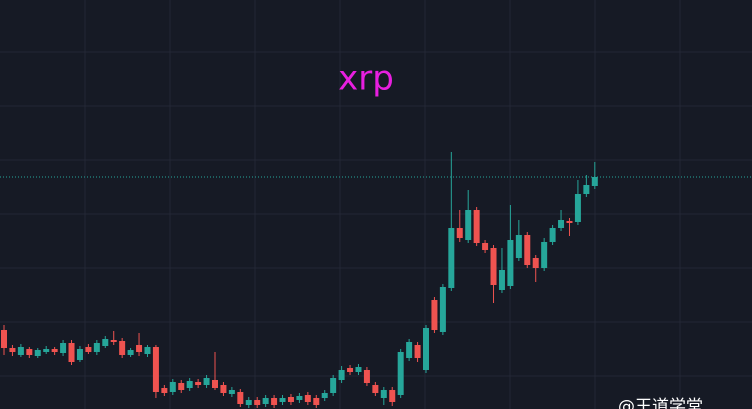  I want to click on chart-title: xrp, so click(366, 79).